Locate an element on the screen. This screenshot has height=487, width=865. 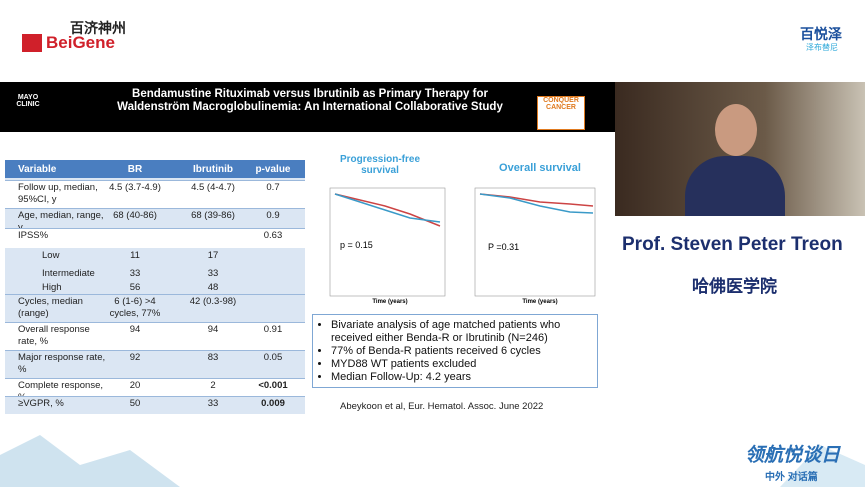
table-cell: 0.05 is located at coordinates (273, 357).